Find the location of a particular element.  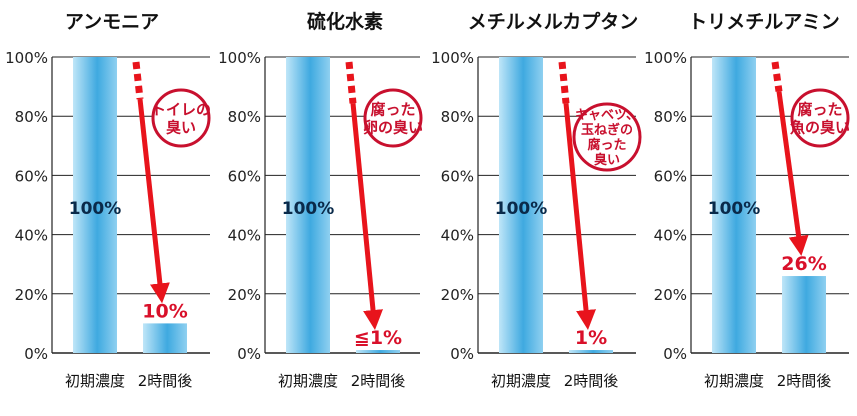

odor-bubble-text: 玉ねぎの is located at coordinates (607, 130).